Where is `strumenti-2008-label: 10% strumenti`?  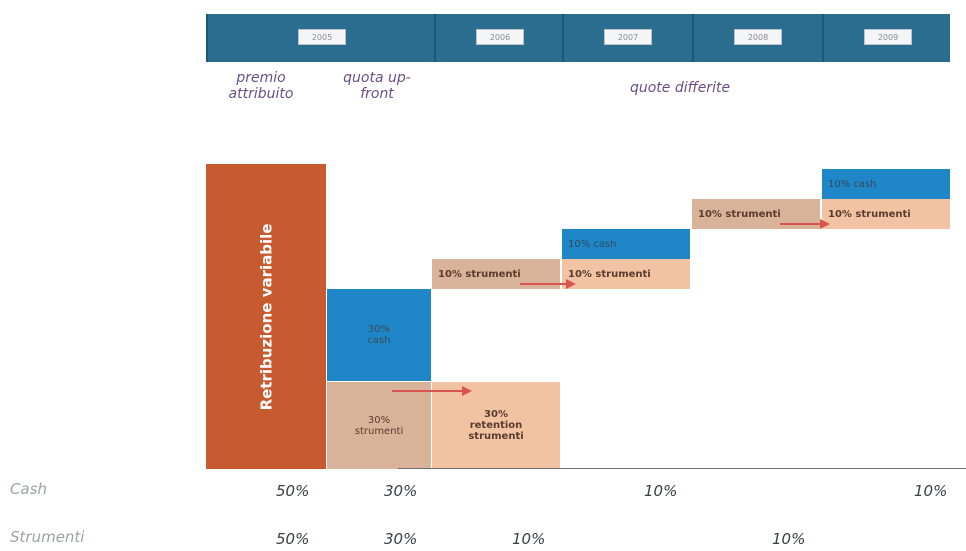
strumenti-2008-label: 10% strumenti is located at coordinates (739, 214).